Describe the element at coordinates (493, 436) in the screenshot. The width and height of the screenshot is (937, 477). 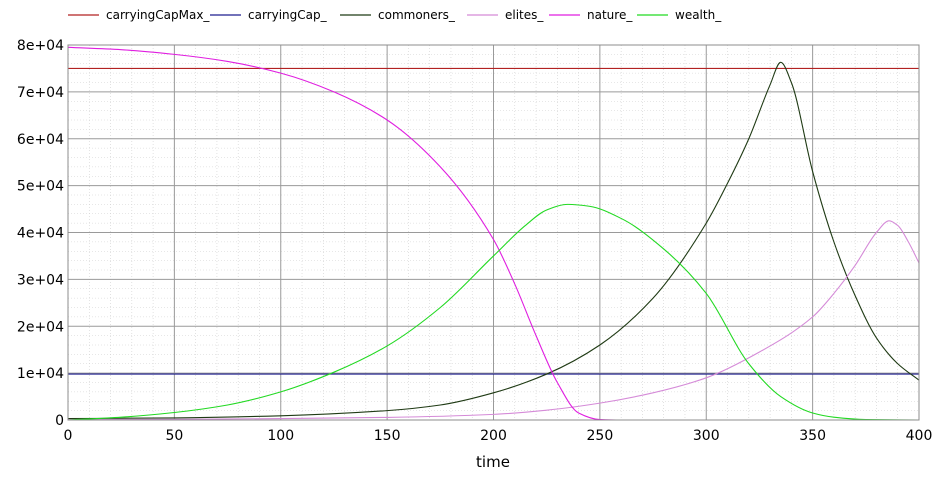
I see `x-tick-label: 200` at that location.